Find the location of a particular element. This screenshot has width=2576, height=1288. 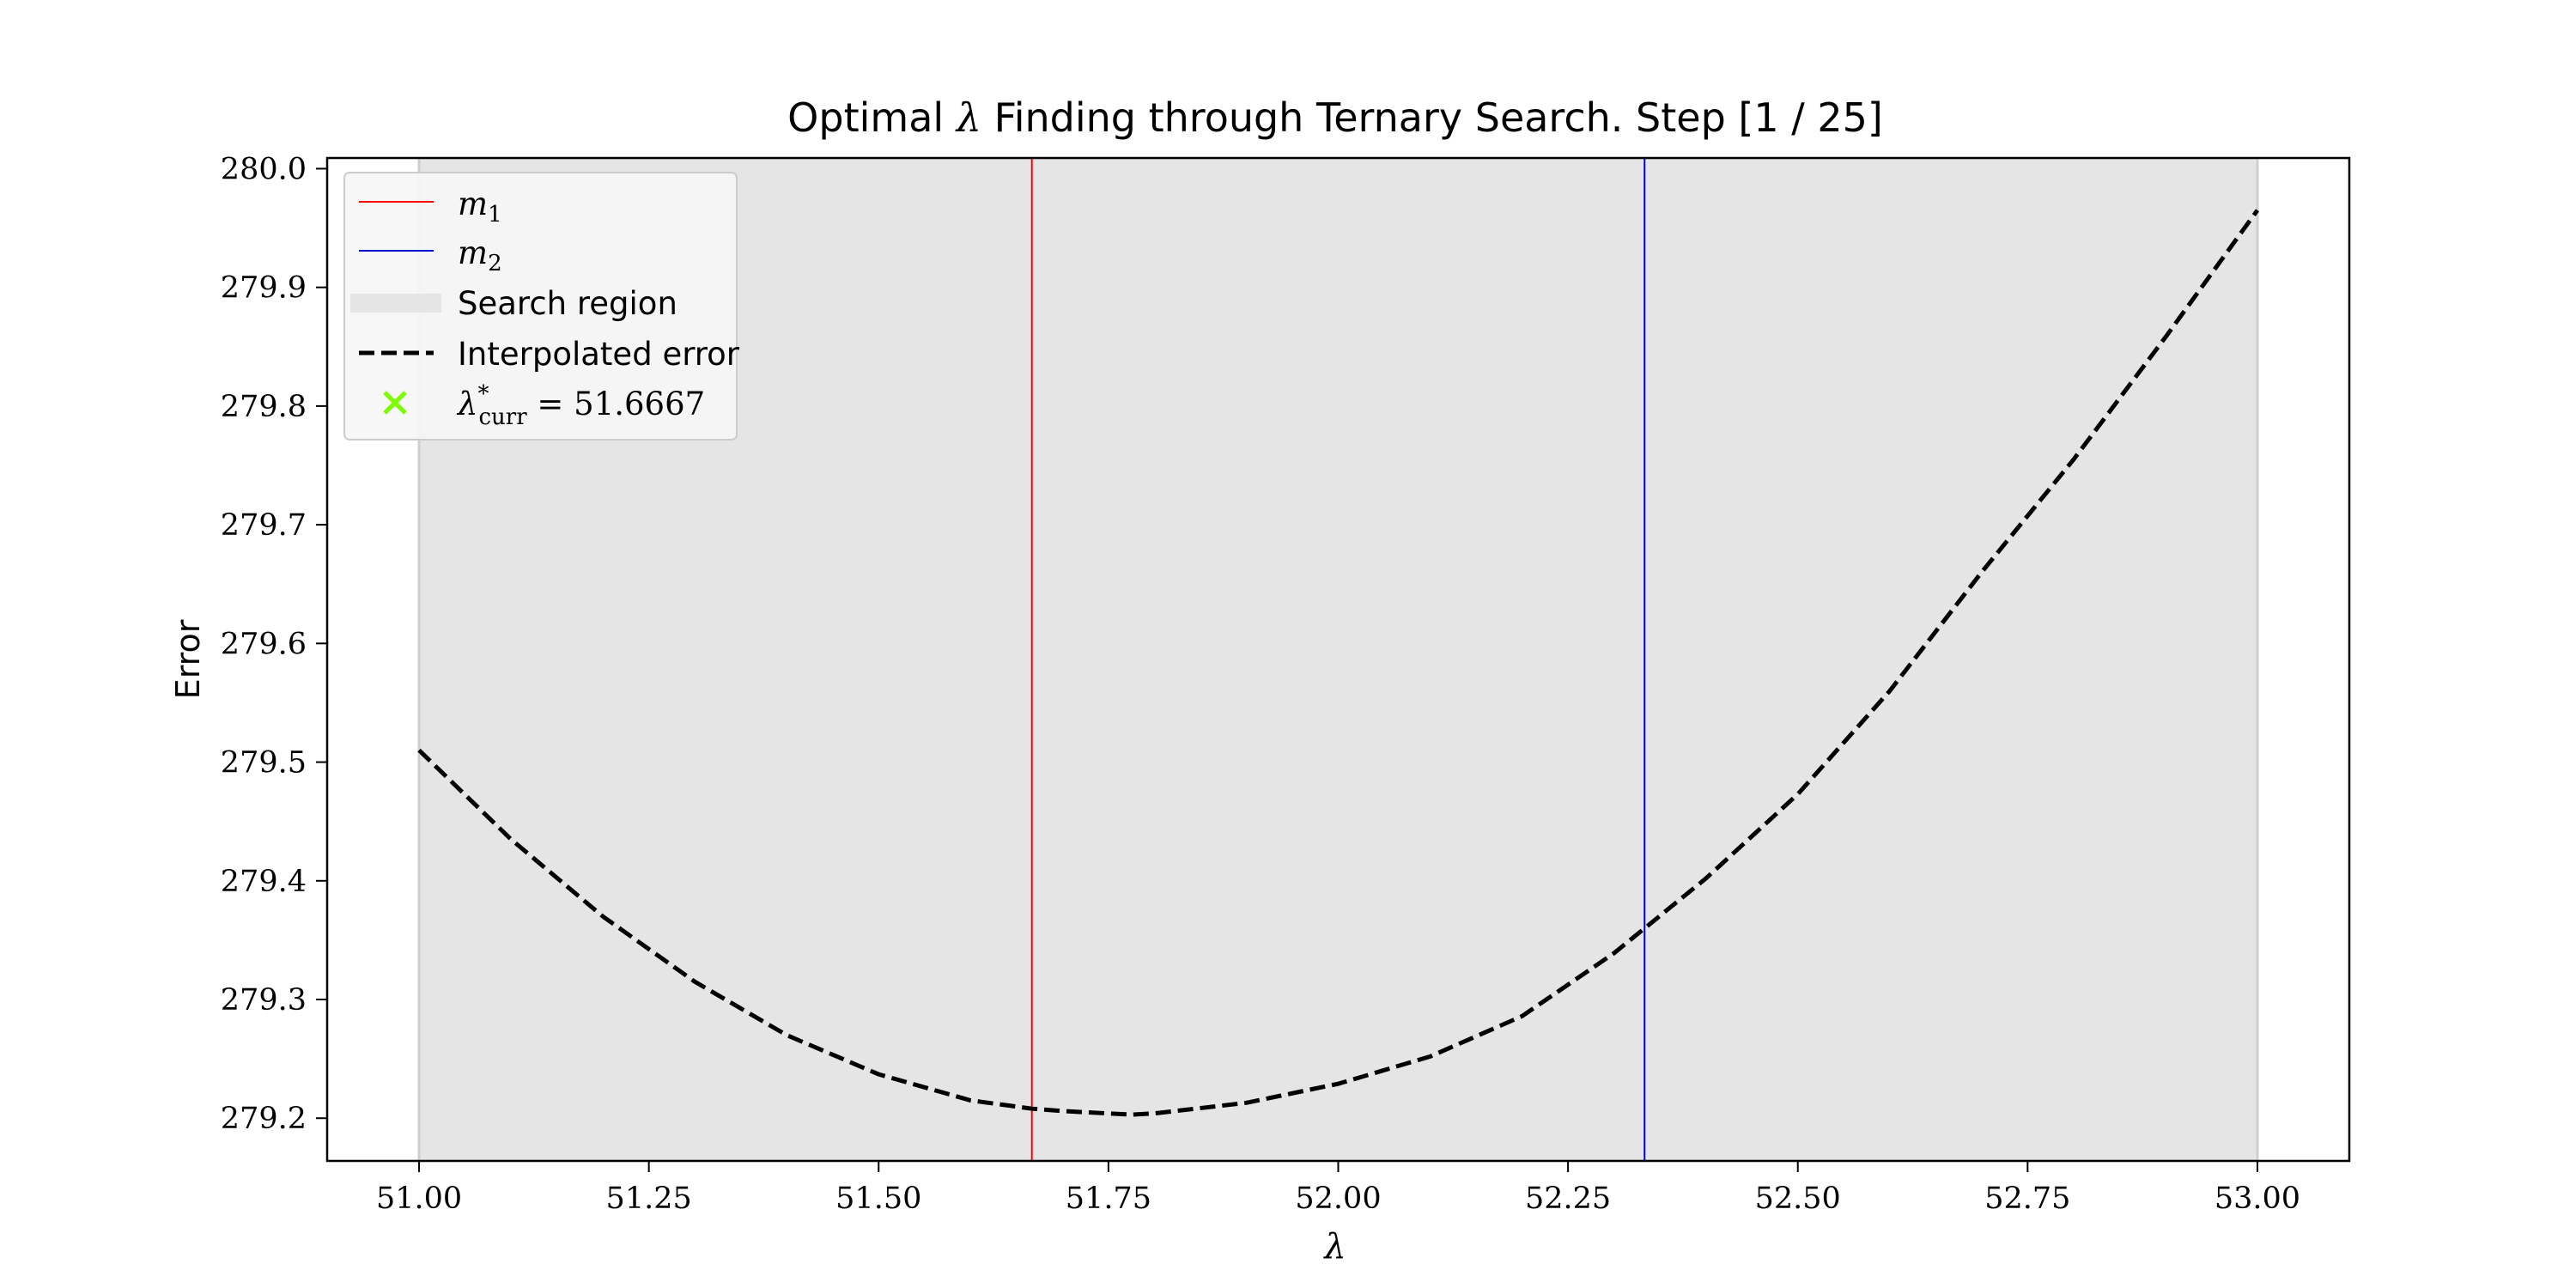

legend-m1-label-sub: 1 is located at coordinates (495, 215).